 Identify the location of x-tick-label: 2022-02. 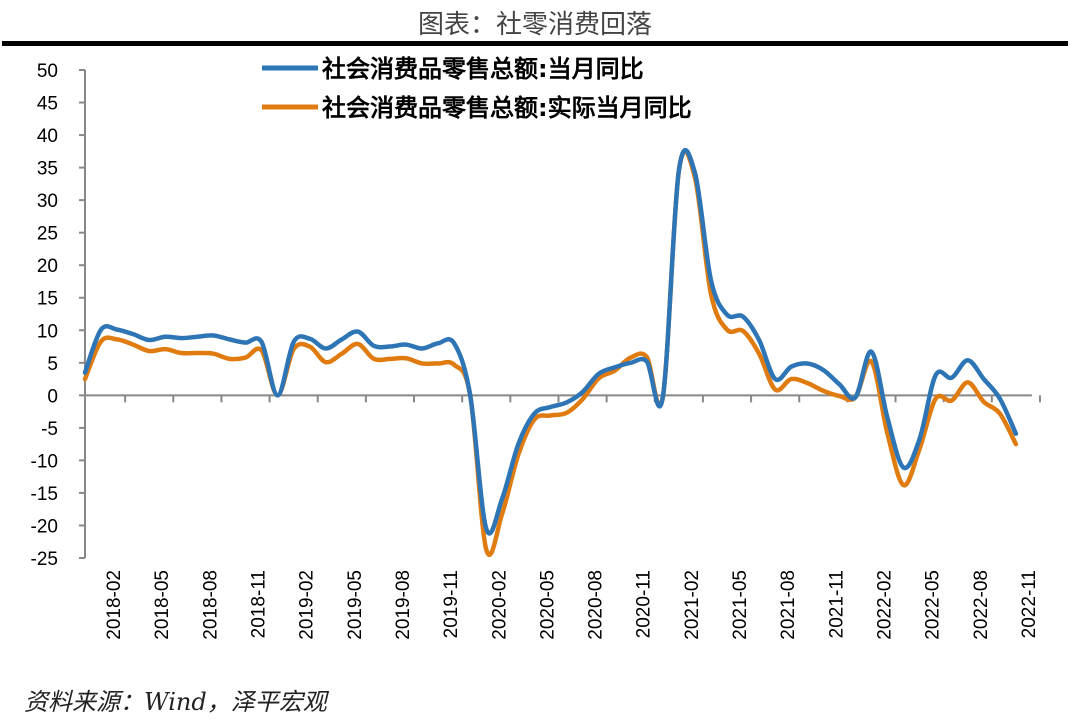
(884, 605).